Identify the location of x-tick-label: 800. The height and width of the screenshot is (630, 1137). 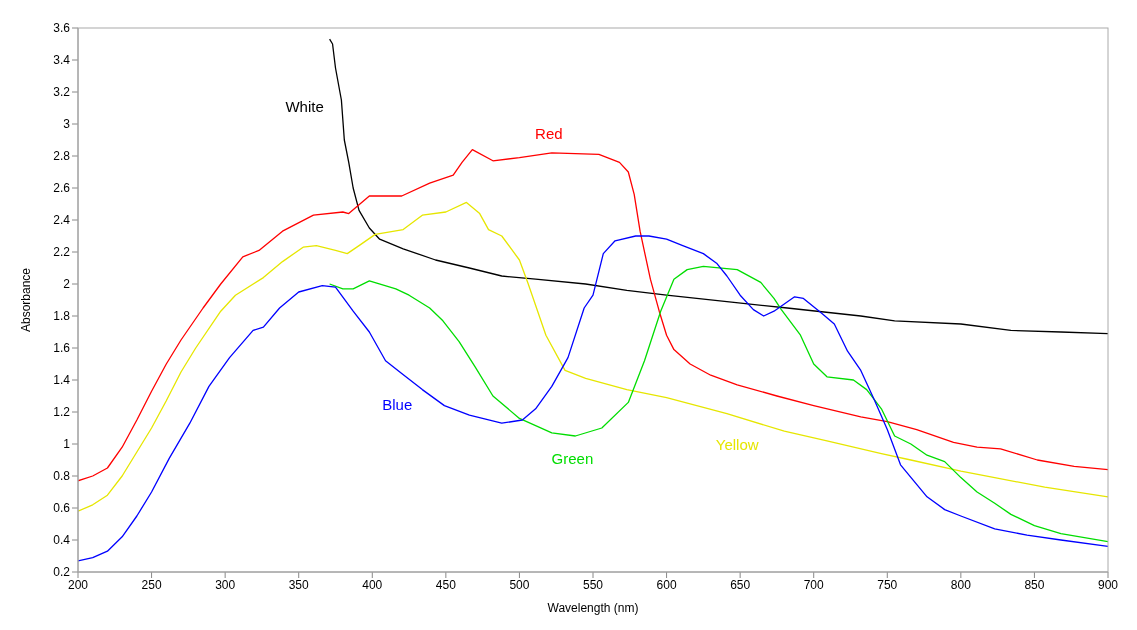
(961, 584).